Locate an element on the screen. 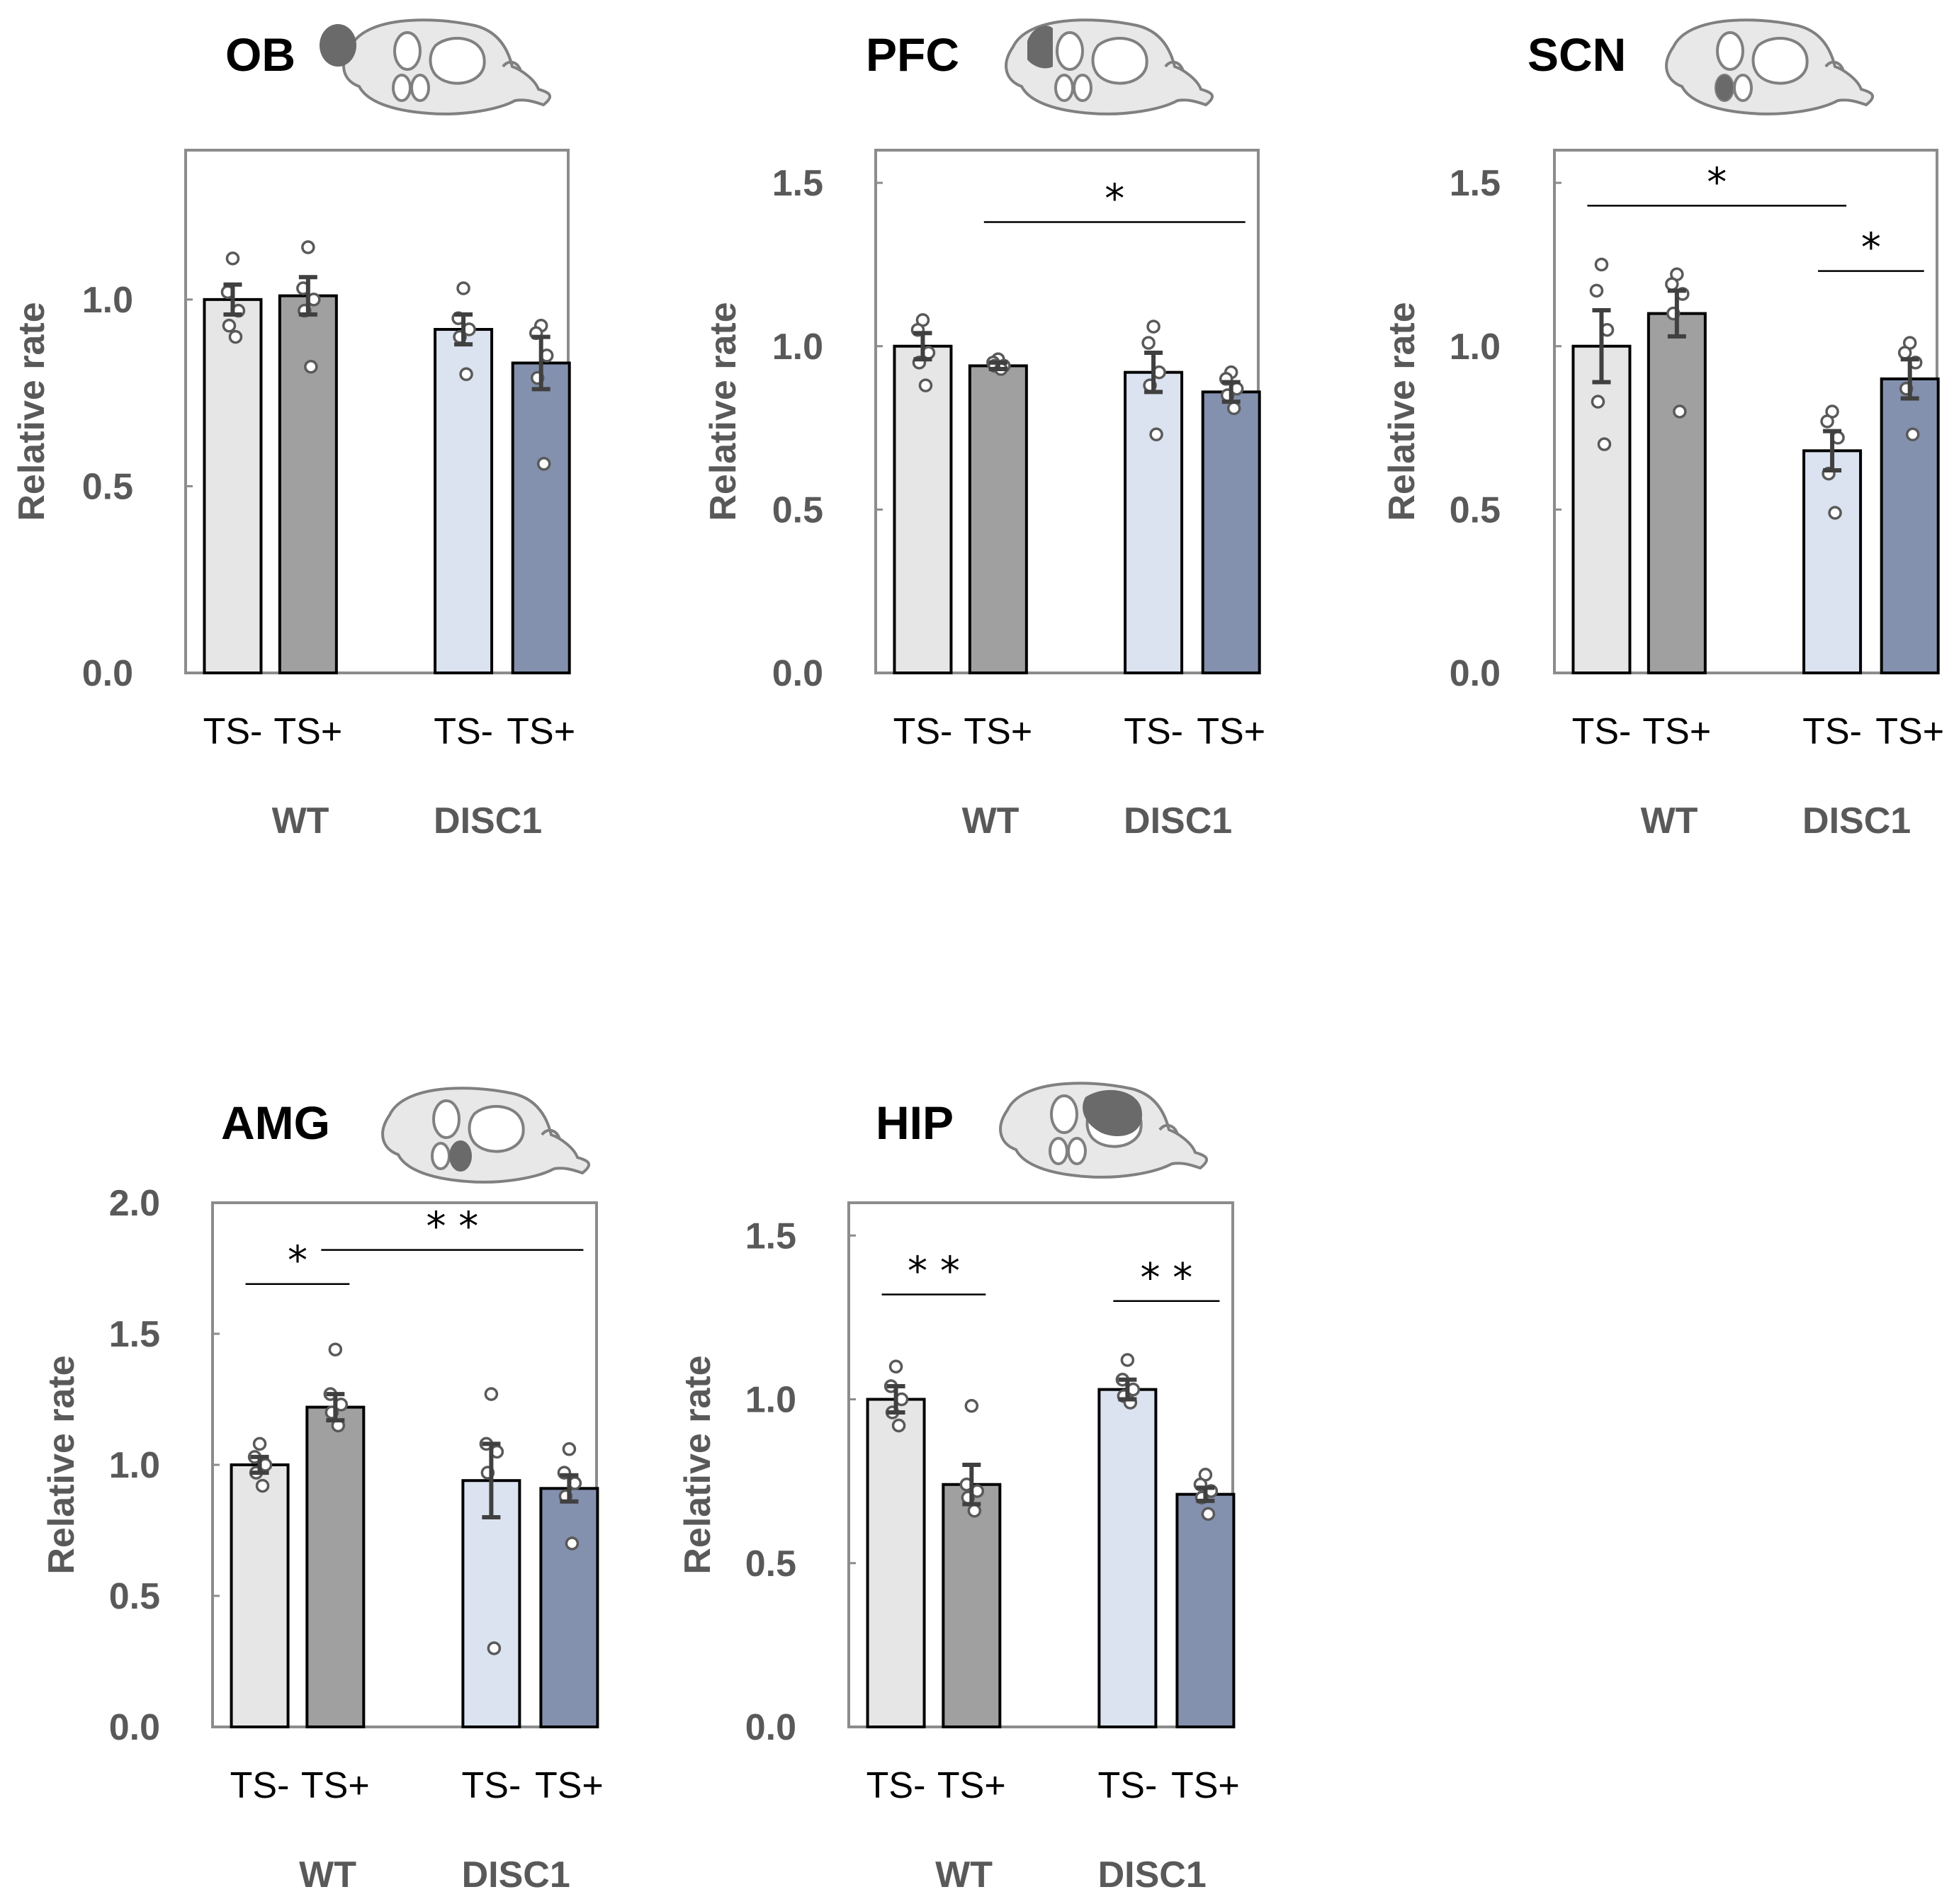 This screenshot has width=1954, height=1904. chart-title: PFC is located at coordinates (913, 55).